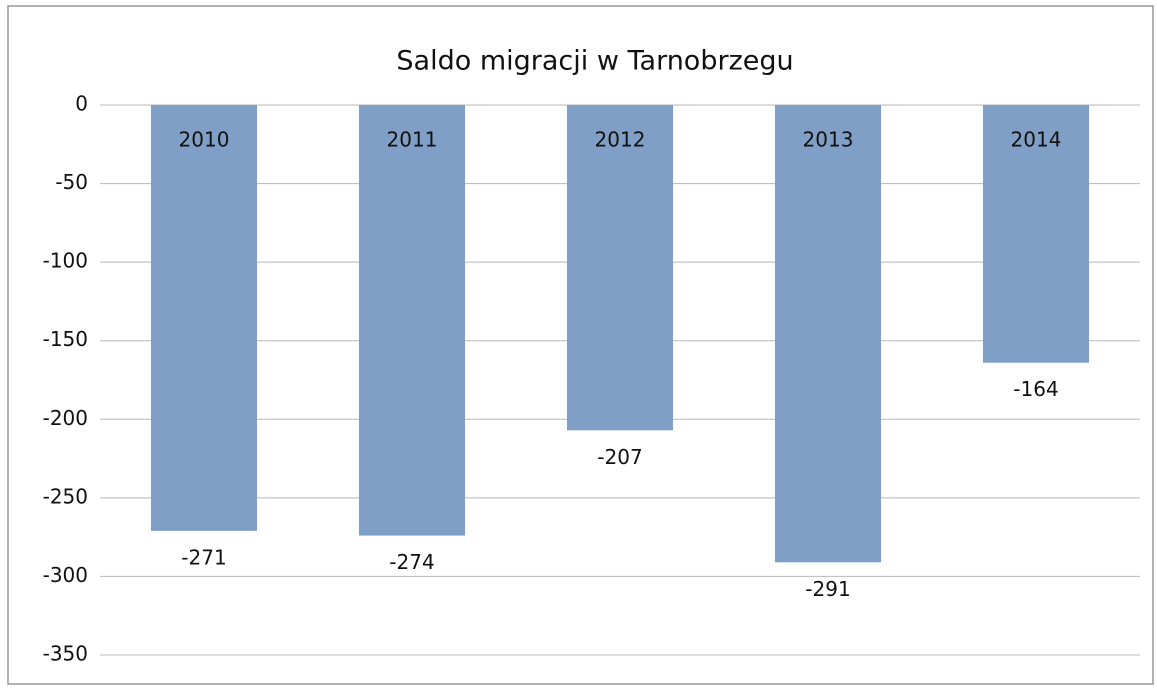 The image size is (1157, 688). Describe the element at coordinates (620, 140) in the screenshot. I see `category-label: 2012` at that location.